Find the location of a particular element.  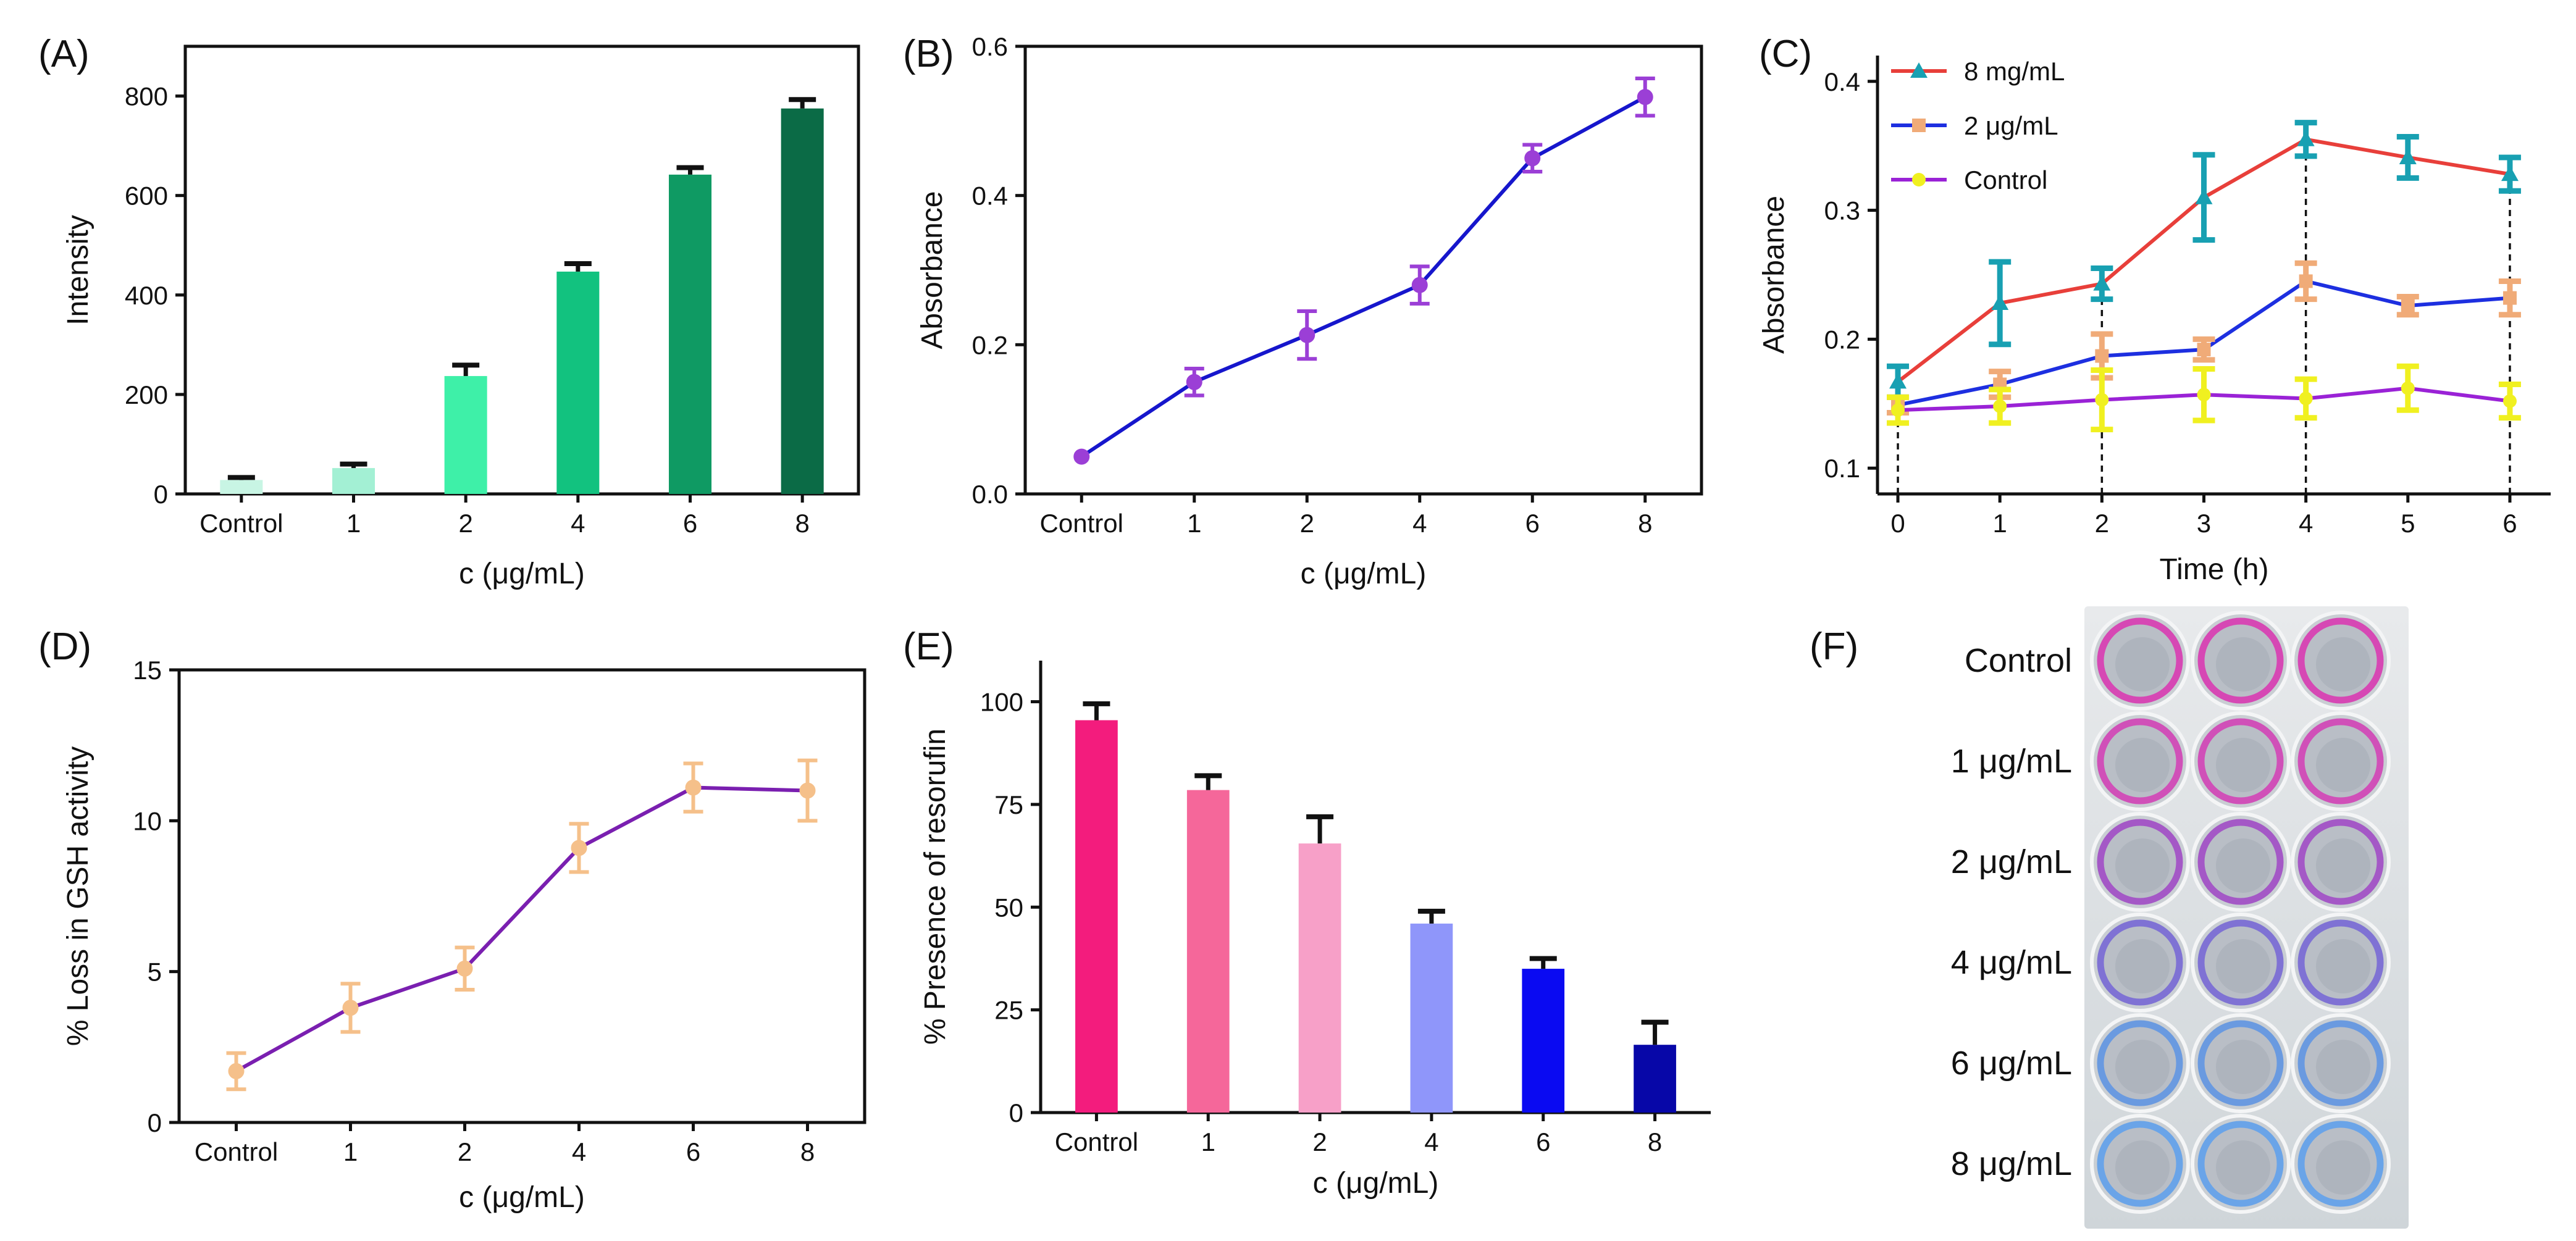

y-tick-label: 0.6 is located at coordinates (990, 46).